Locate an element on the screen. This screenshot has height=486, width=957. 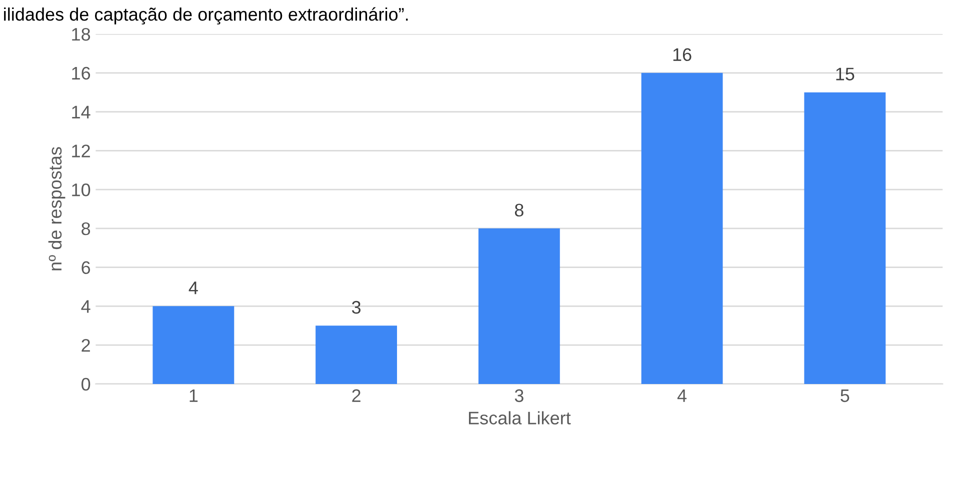
y-tick-label: 2 is located at coordinates (86, 345).